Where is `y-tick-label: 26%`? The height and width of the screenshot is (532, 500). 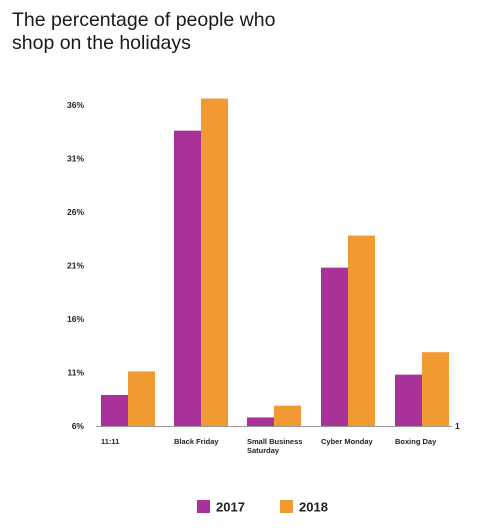 y-tick-label: 26% is located at coordinates (75, 212).